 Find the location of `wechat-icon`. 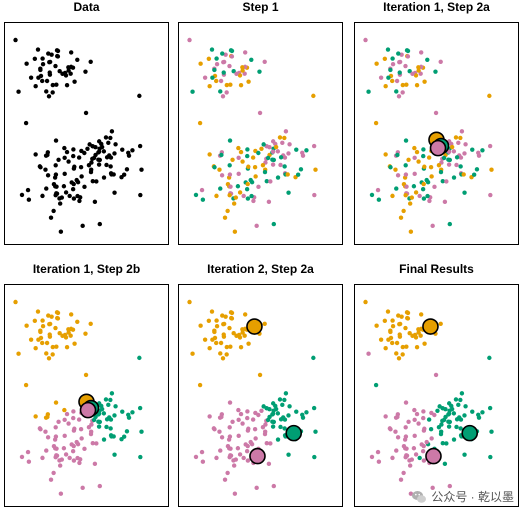

wechat-icon is located at coordinates (419, 496).